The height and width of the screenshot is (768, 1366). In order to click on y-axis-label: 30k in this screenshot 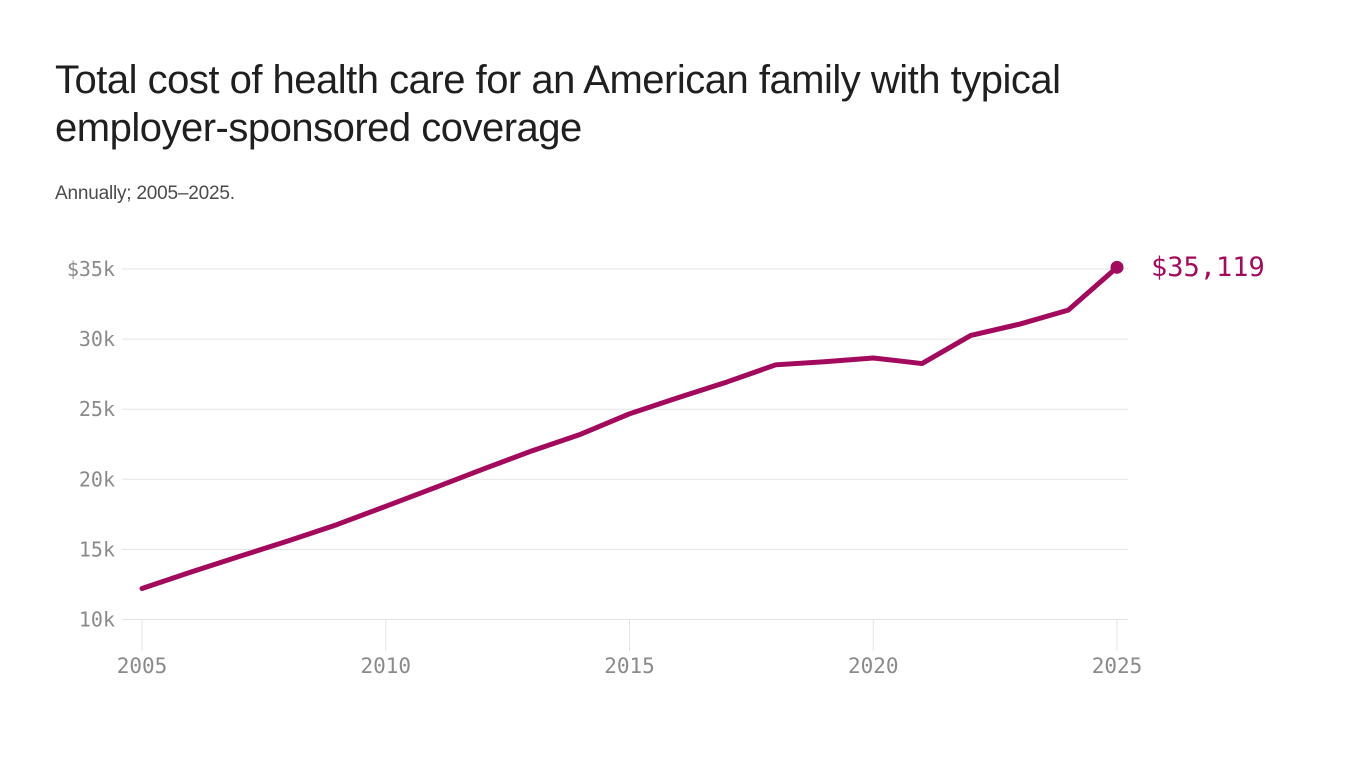, I will do `click(97, 339)`.